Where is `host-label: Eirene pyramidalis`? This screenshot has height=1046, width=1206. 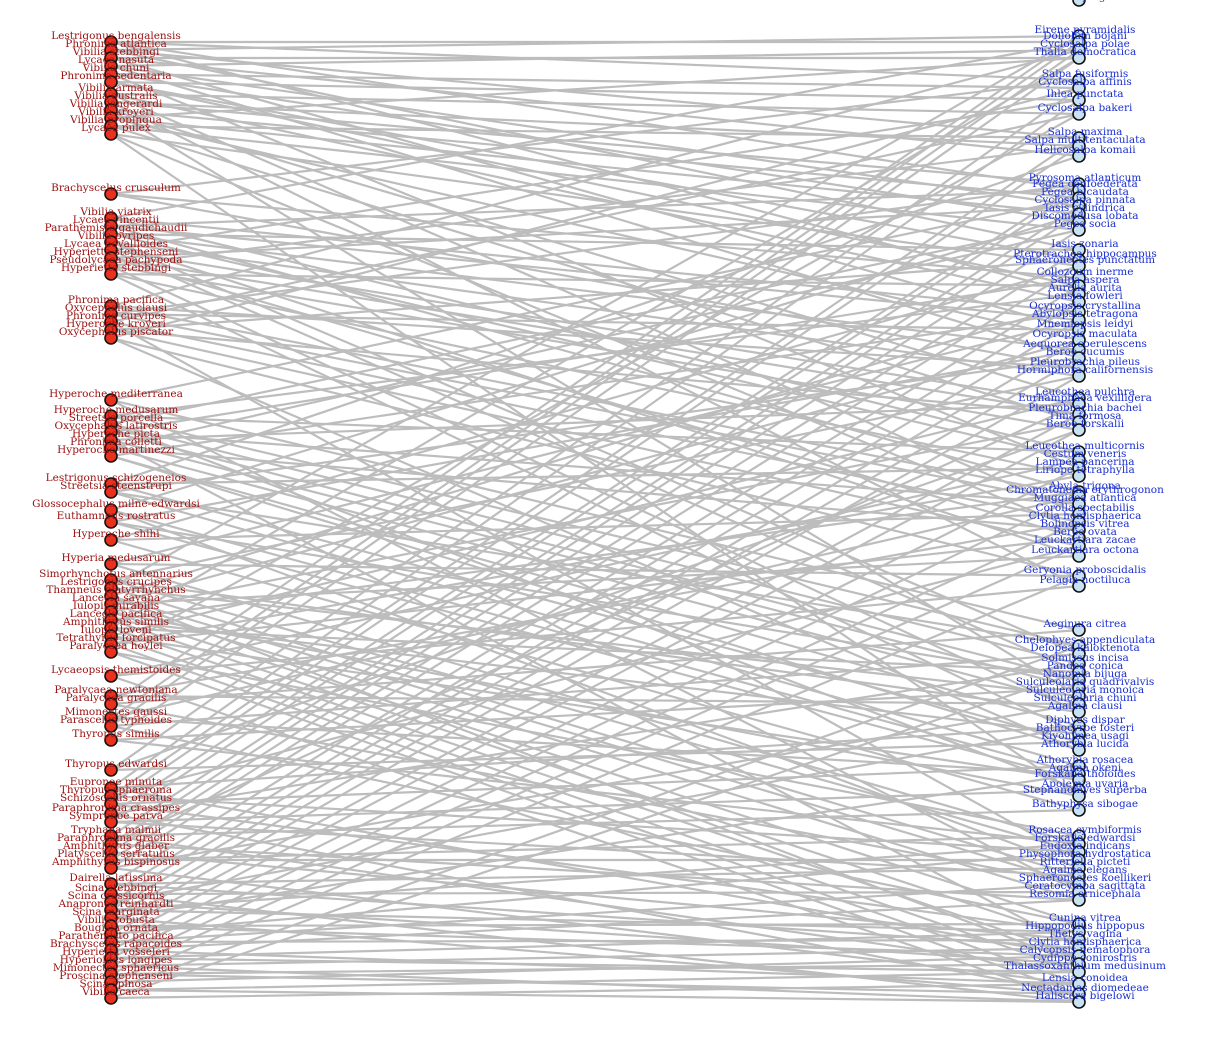
host-label: Eirene pyramidalis is located at coordinates (1085, 30).